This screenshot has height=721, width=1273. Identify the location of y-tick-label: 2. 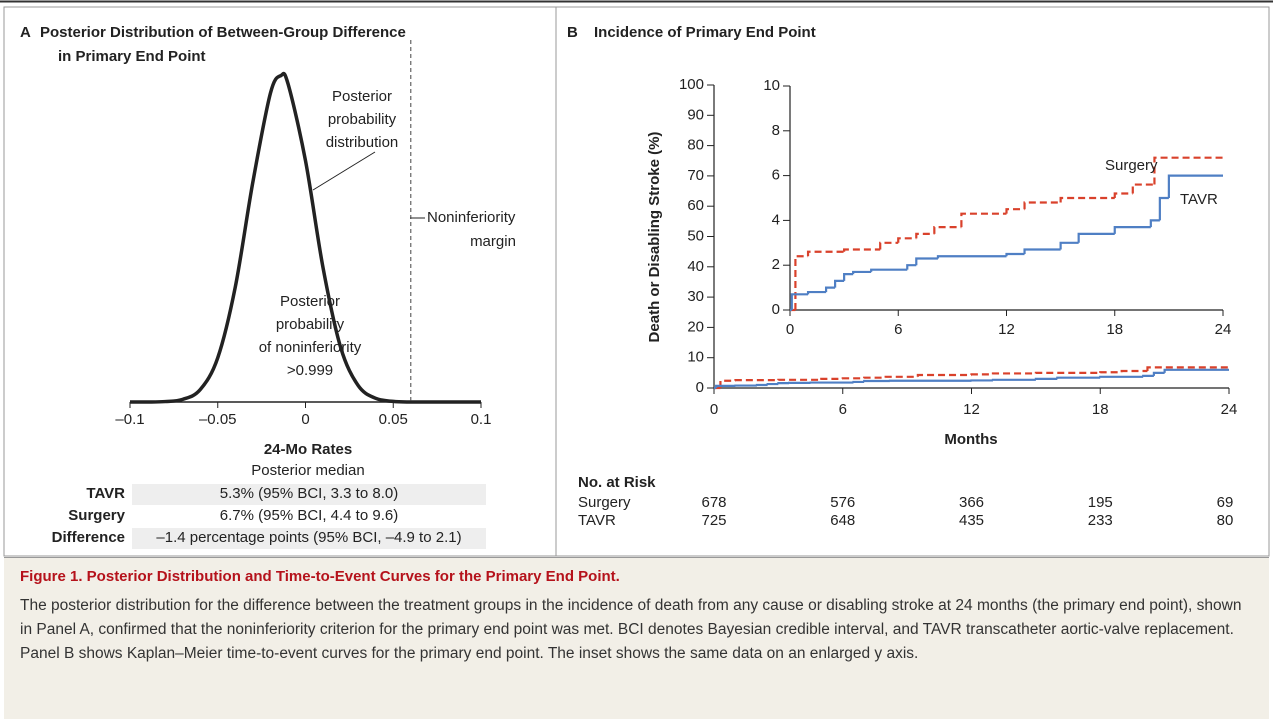
(776, 264).